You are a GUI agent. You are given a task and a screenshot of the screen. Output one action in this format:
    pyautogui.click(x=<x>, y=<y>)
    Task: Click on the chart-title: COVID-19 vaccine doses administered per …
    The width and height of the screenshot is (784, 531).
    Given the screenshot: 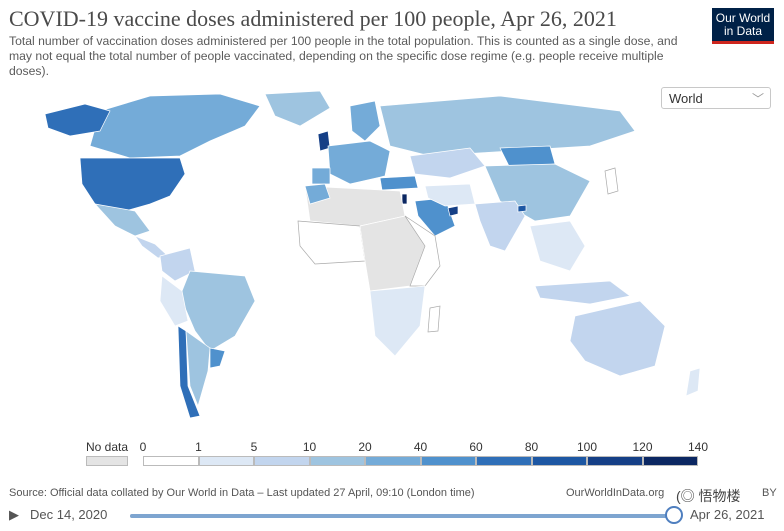 What is the action you would take?
    pyautogui.click(x=313, y=18)
    